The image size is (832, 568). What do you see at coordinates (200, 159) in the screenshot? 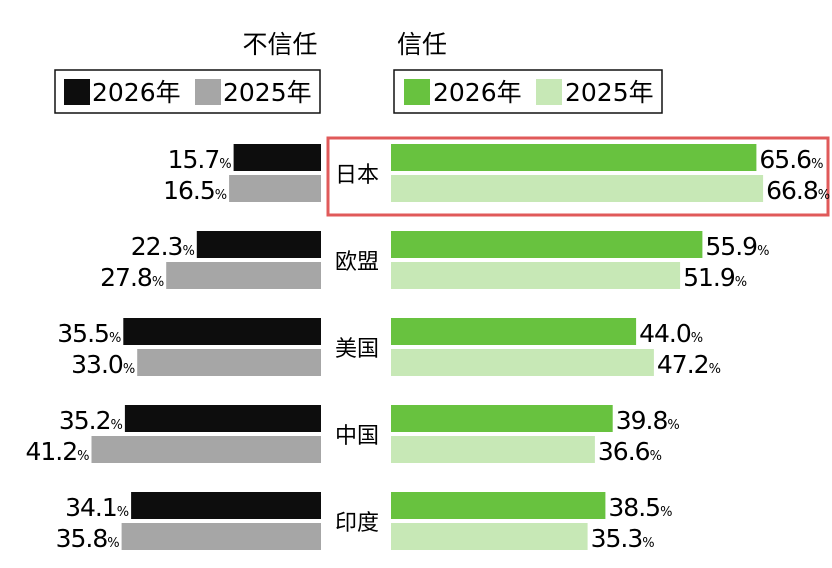
I see `distrust-2026-value-cat-0: 15.7%` at bounding box center [200, 159].